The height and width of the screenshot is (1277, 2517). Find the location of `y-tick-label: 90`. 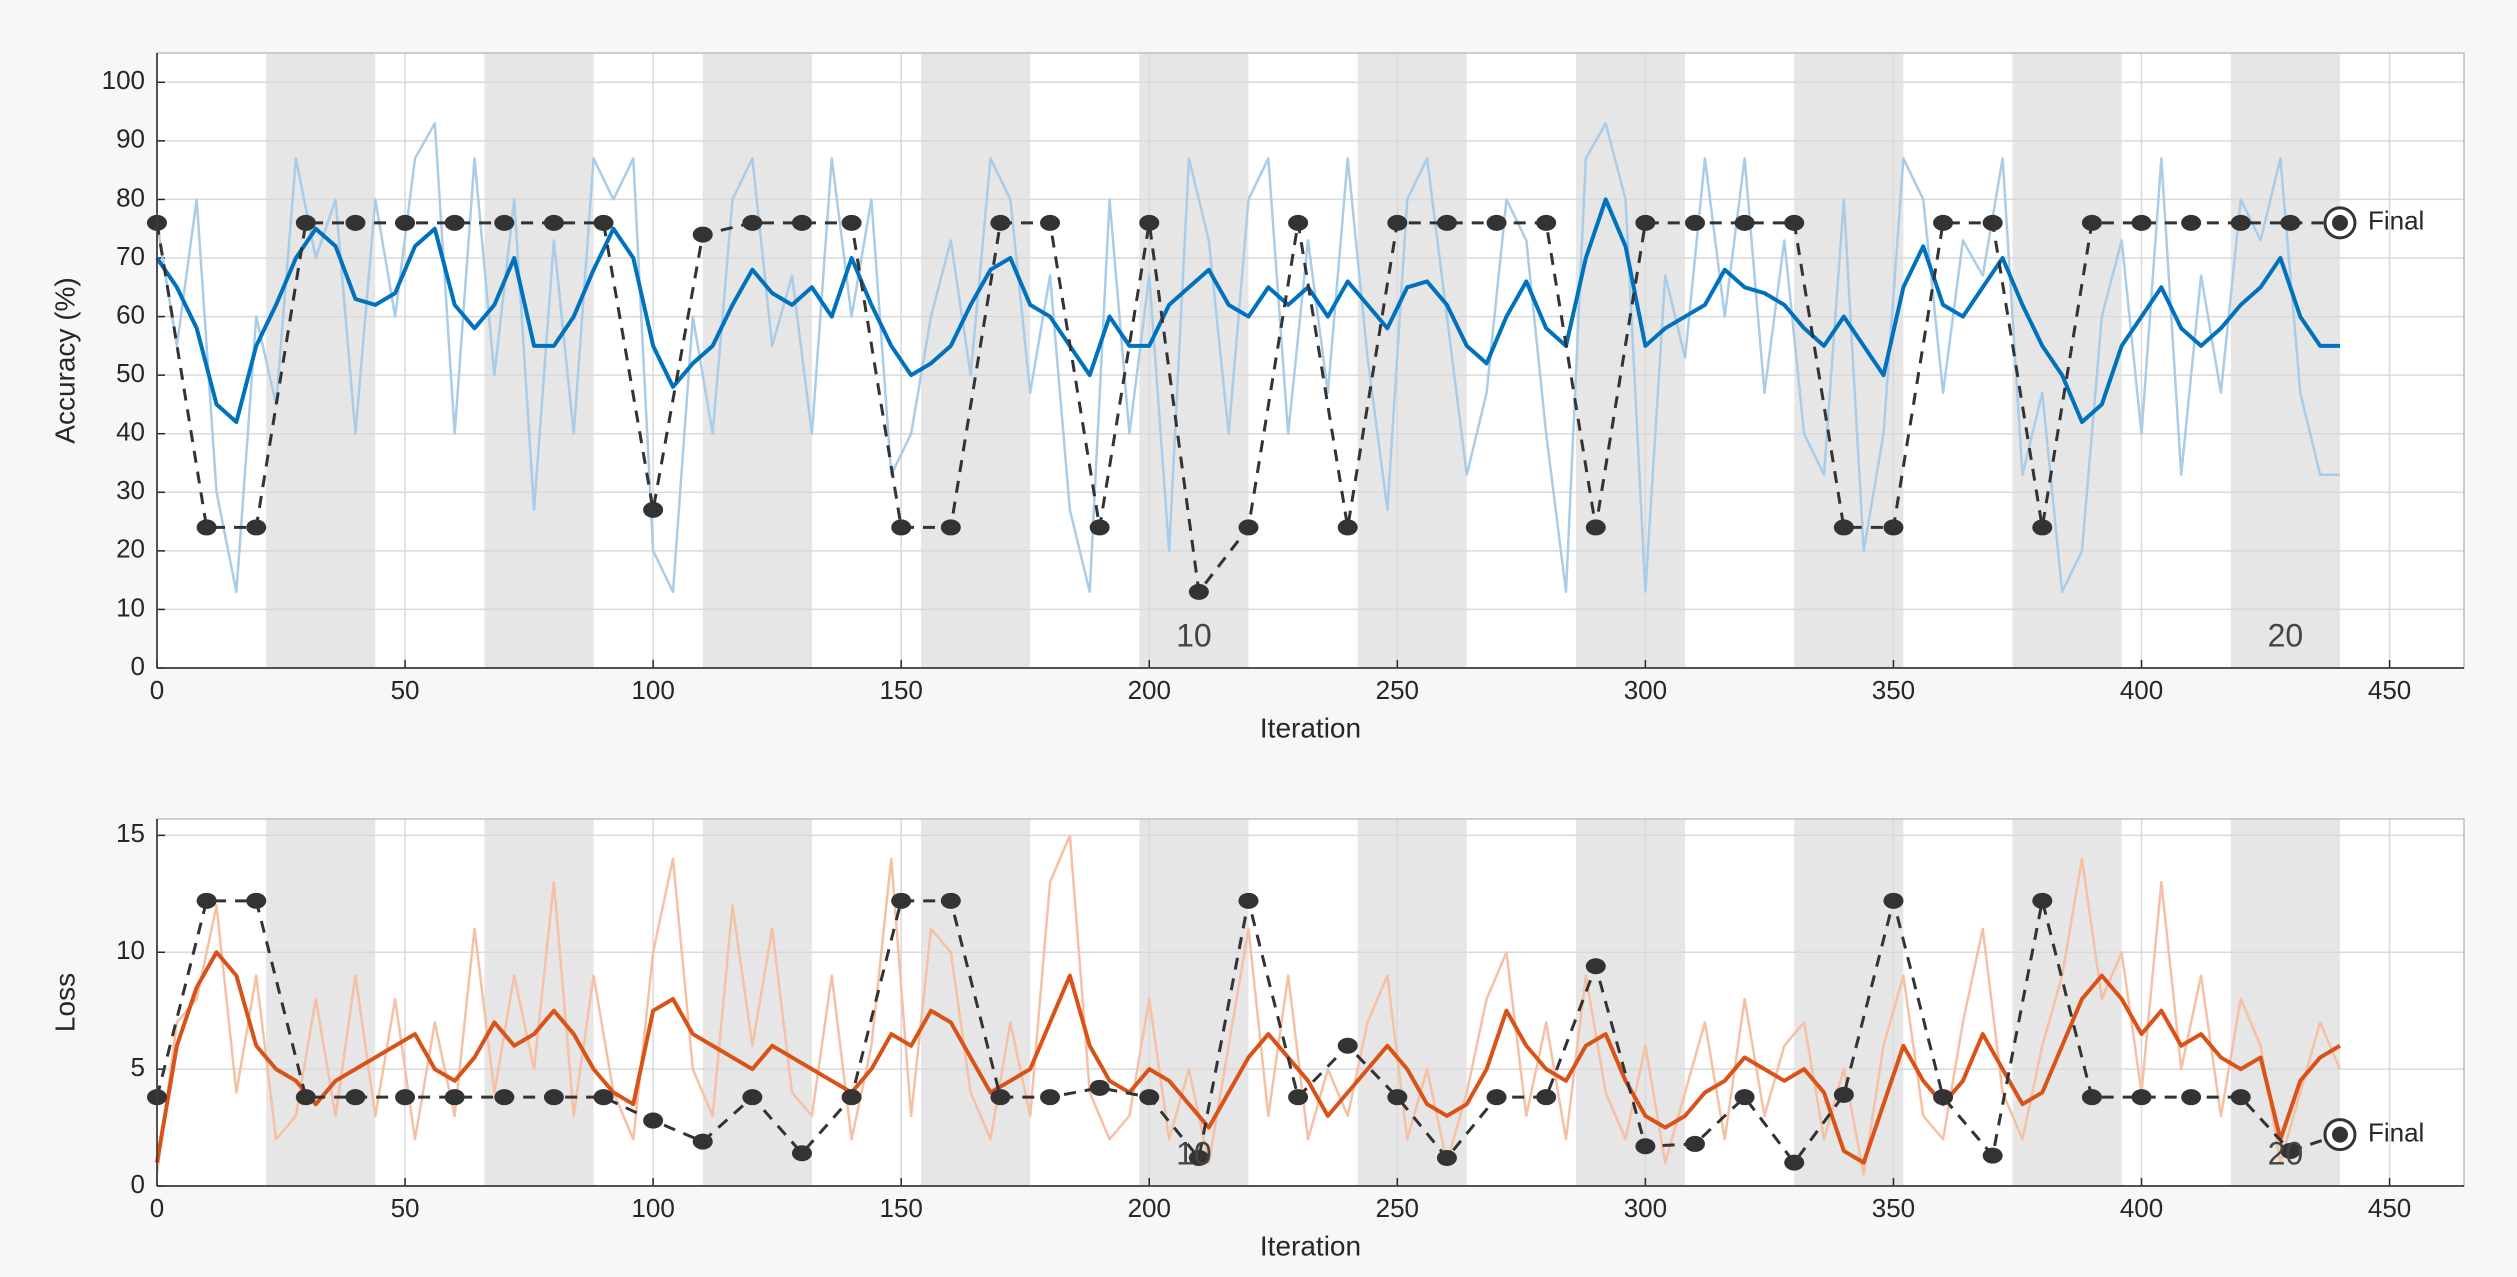

y-tick-label: 90 is located at coordinates (130, 139).